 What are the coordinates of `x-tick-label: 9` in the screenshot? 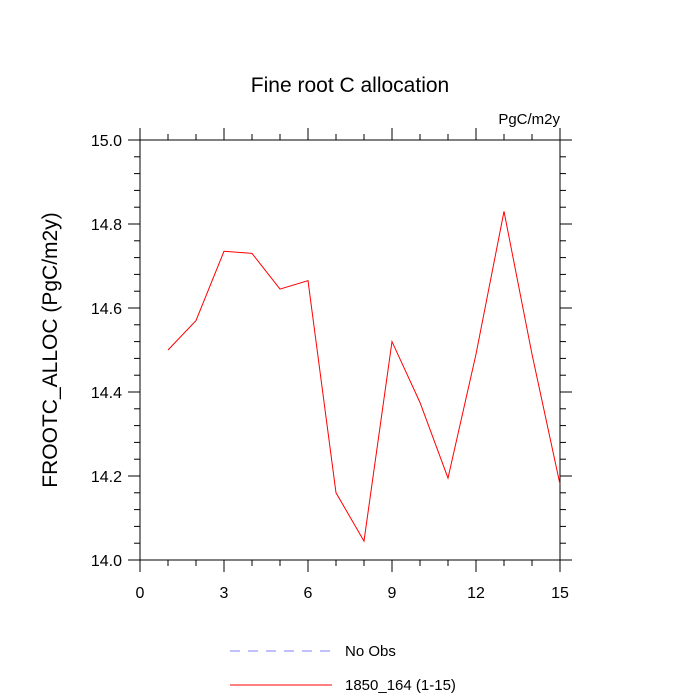 It's located at (392, 593).